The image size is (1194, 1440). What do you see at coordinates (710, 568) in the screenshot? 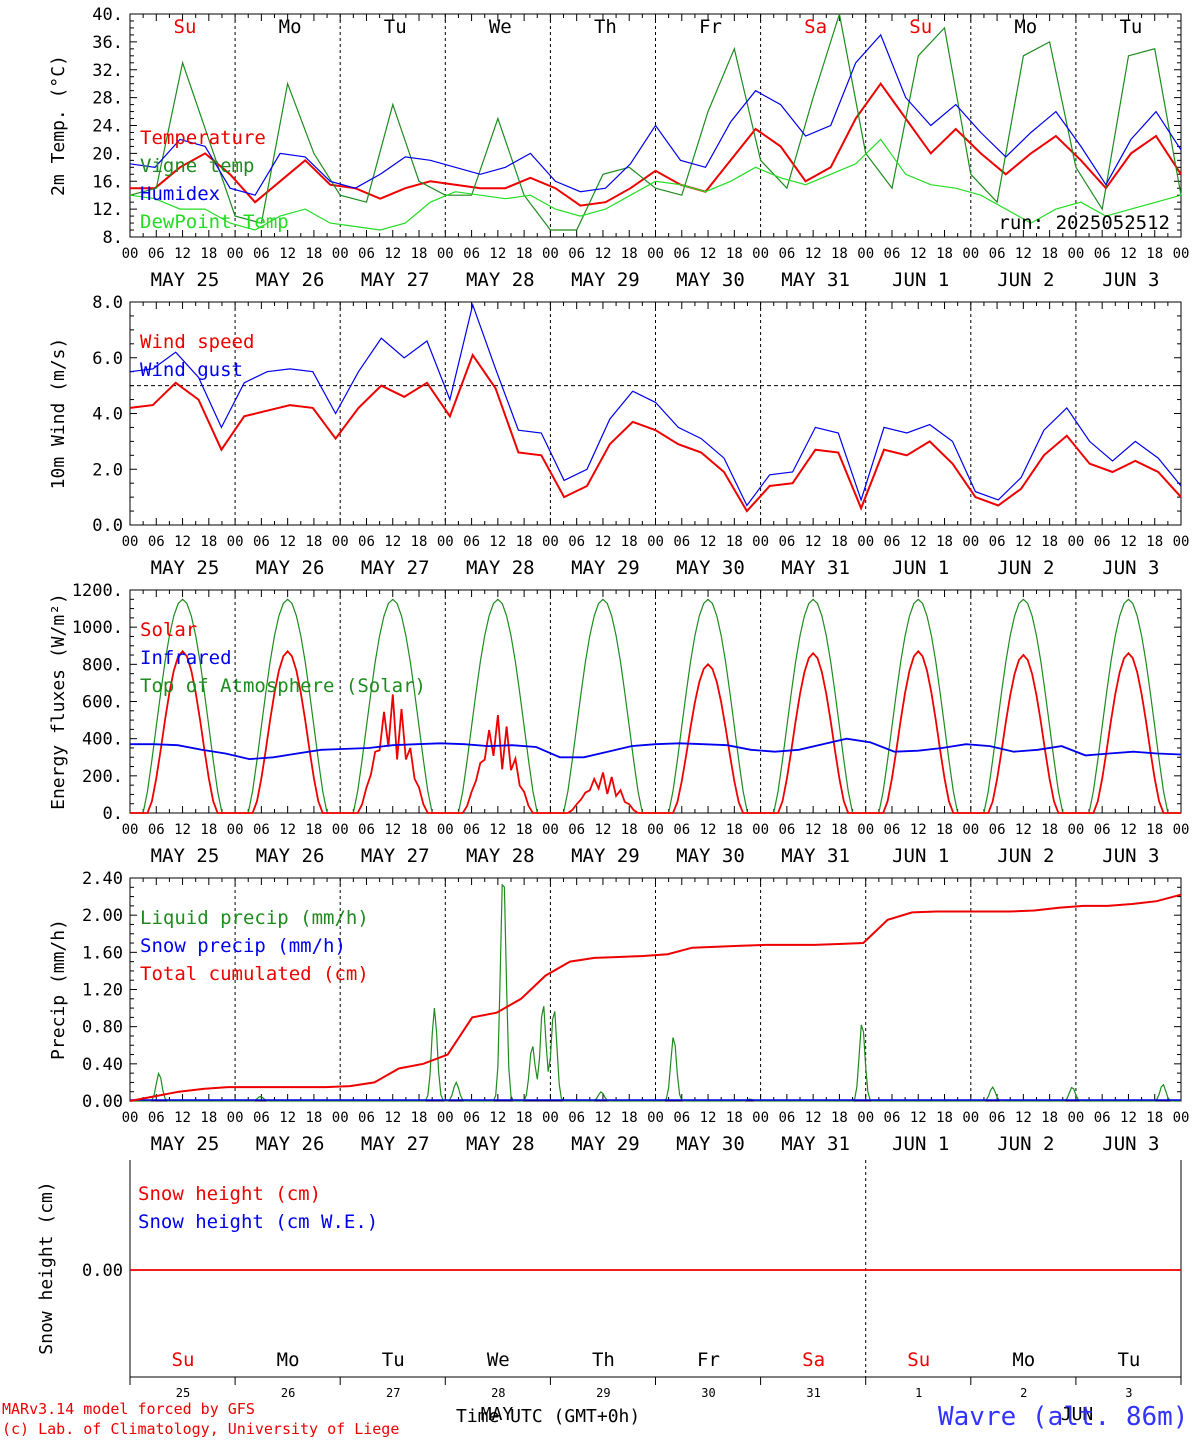
I see `wind-date-label: MAY 30` at bounding box center [710, 568].